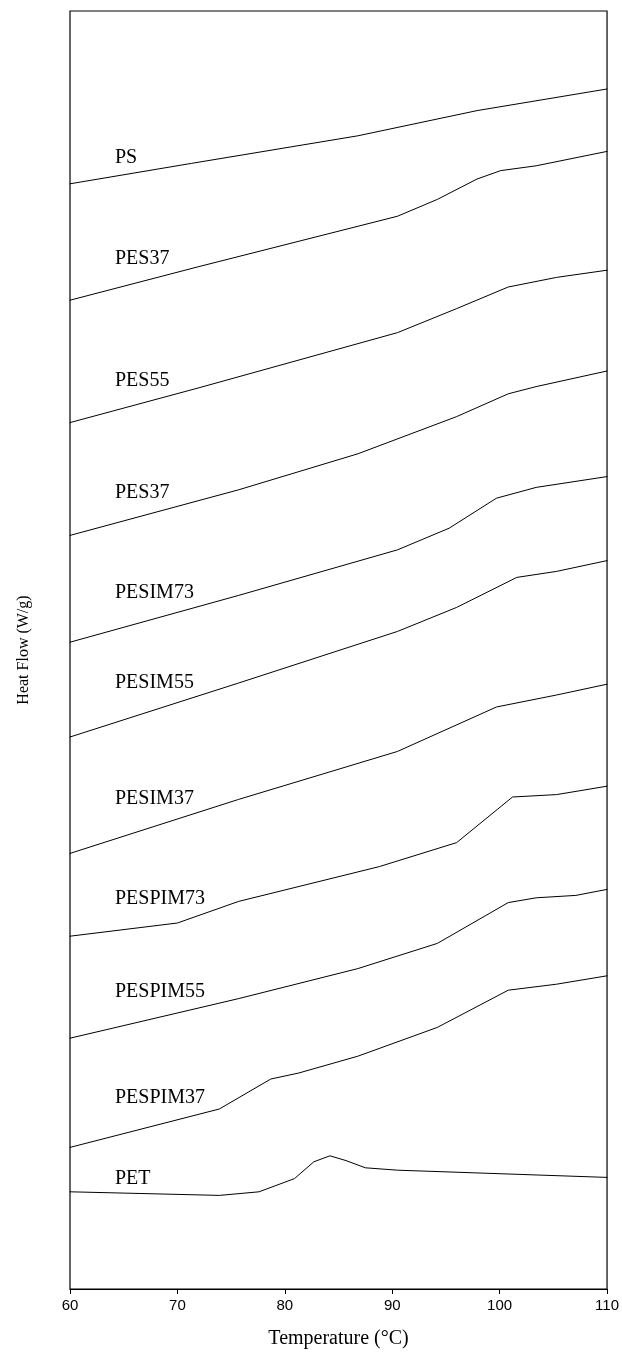 Image resolution: width=622 pixels, height=1352 pixels. Describe the element at coordinates (177, 1304) in the screenshot. I see `x-tick-label: 70` at that location.